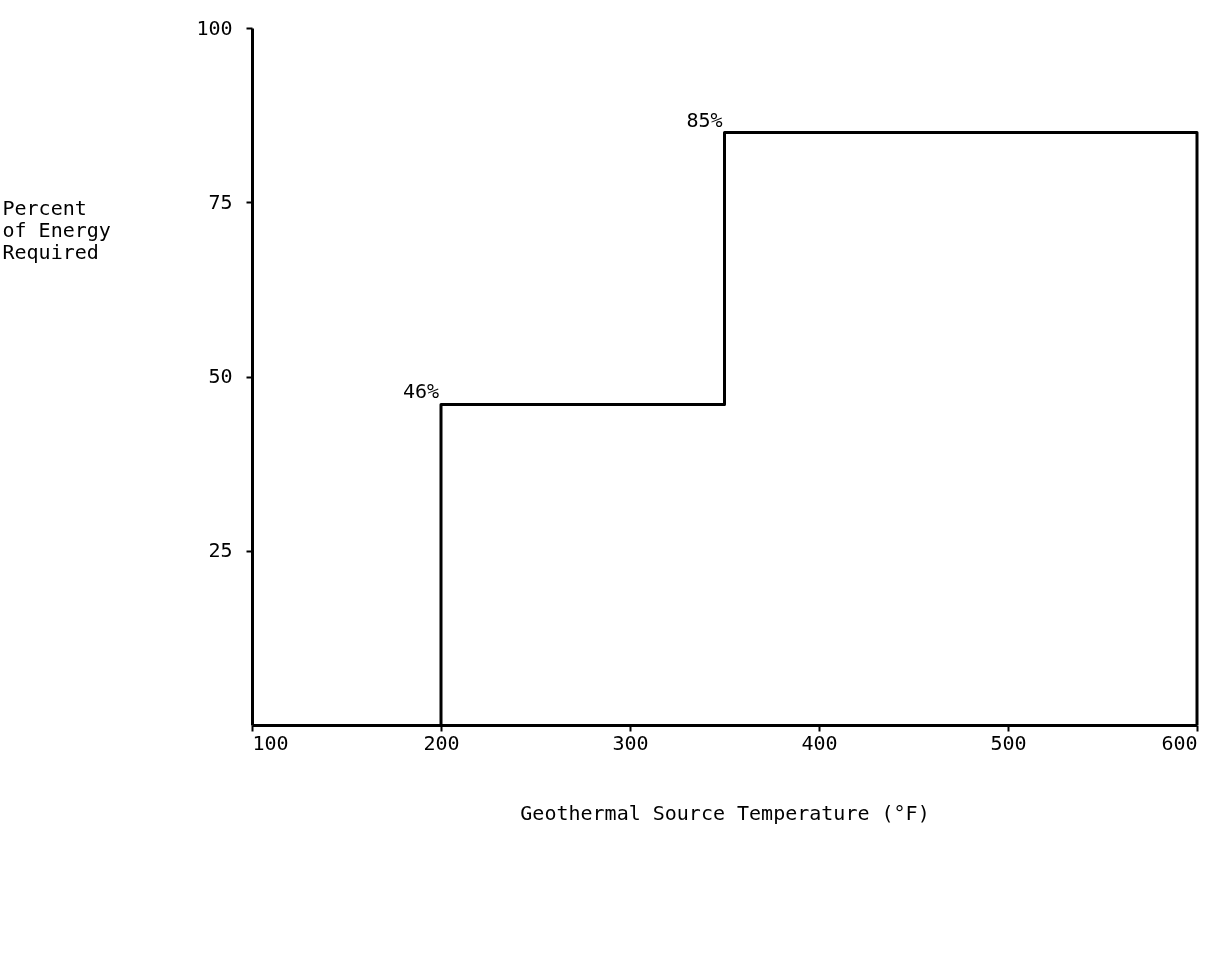 The height and width of the screenshot is (962, 1220). I want to click on y-axis-title: Percent of Energy Required, so click(56, 229).